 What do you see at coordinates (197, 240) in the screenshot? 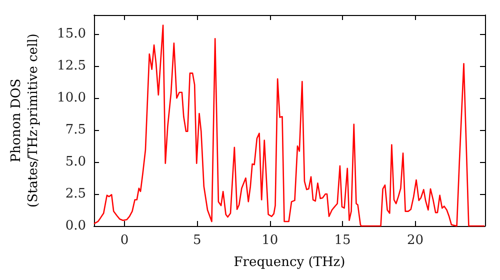
I see `x-tick-label: 5` at bounding box center [197, 240].